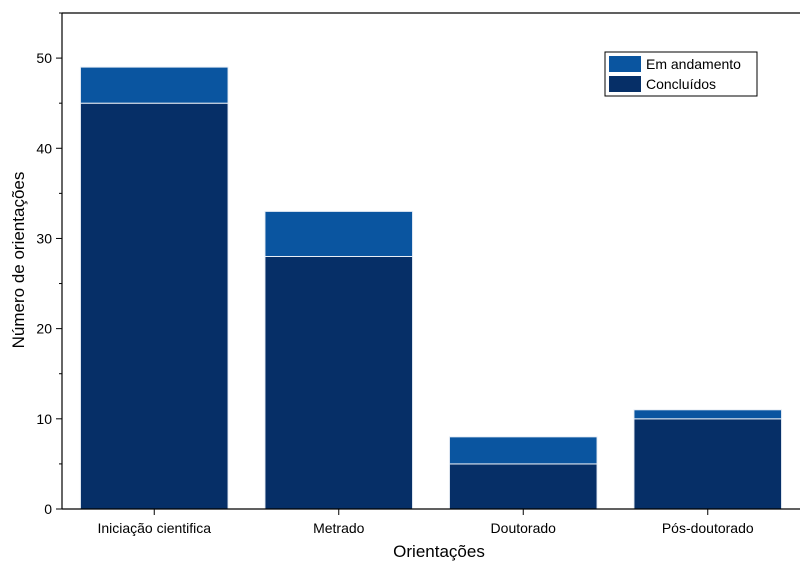  Describe the element at coordinates (18, 260) in the screenshot. I see `y-axis-title: Número de orientações` at that location.